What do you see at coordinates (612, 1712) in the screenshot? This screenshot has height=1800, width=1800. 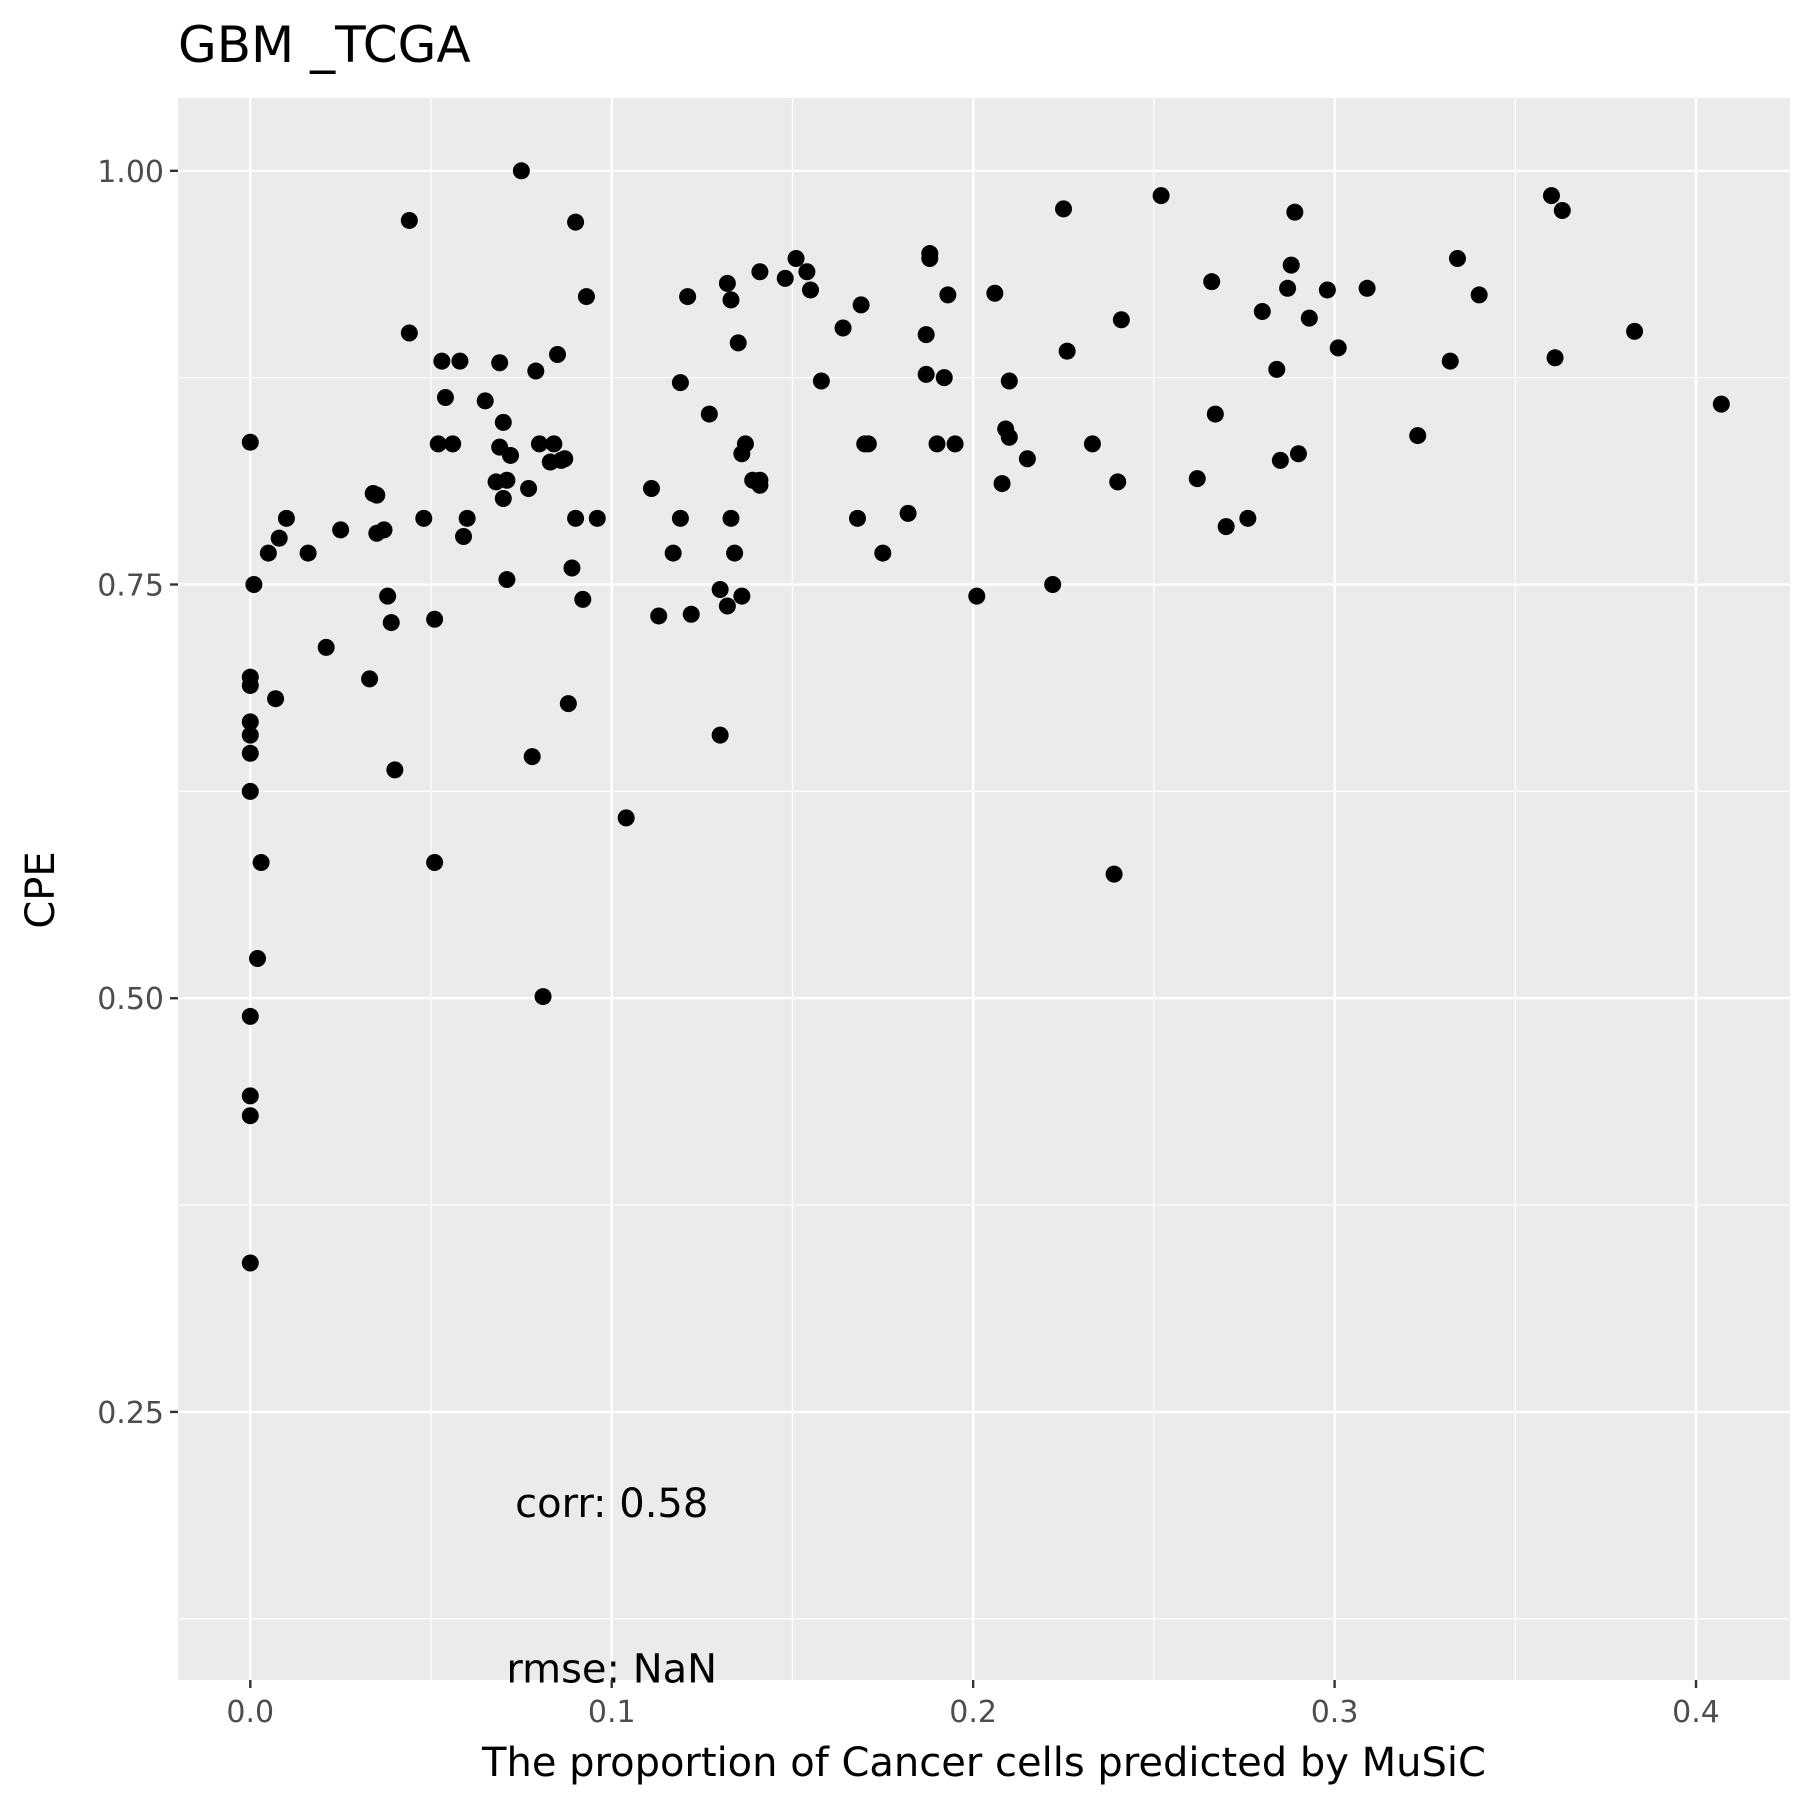 I see `x-tick-label: 0.1` at bounding box center [612, 1712].